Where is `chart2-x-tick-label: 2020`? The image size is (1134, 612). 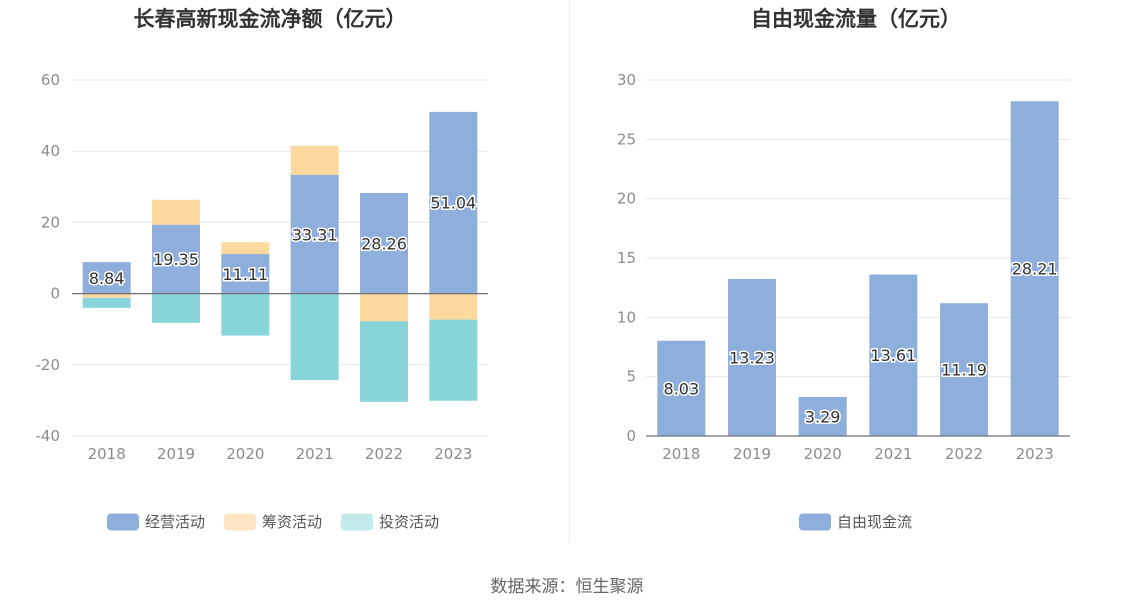 chart2-x-tick-label: 2020 is located at coordinates (823, 454).